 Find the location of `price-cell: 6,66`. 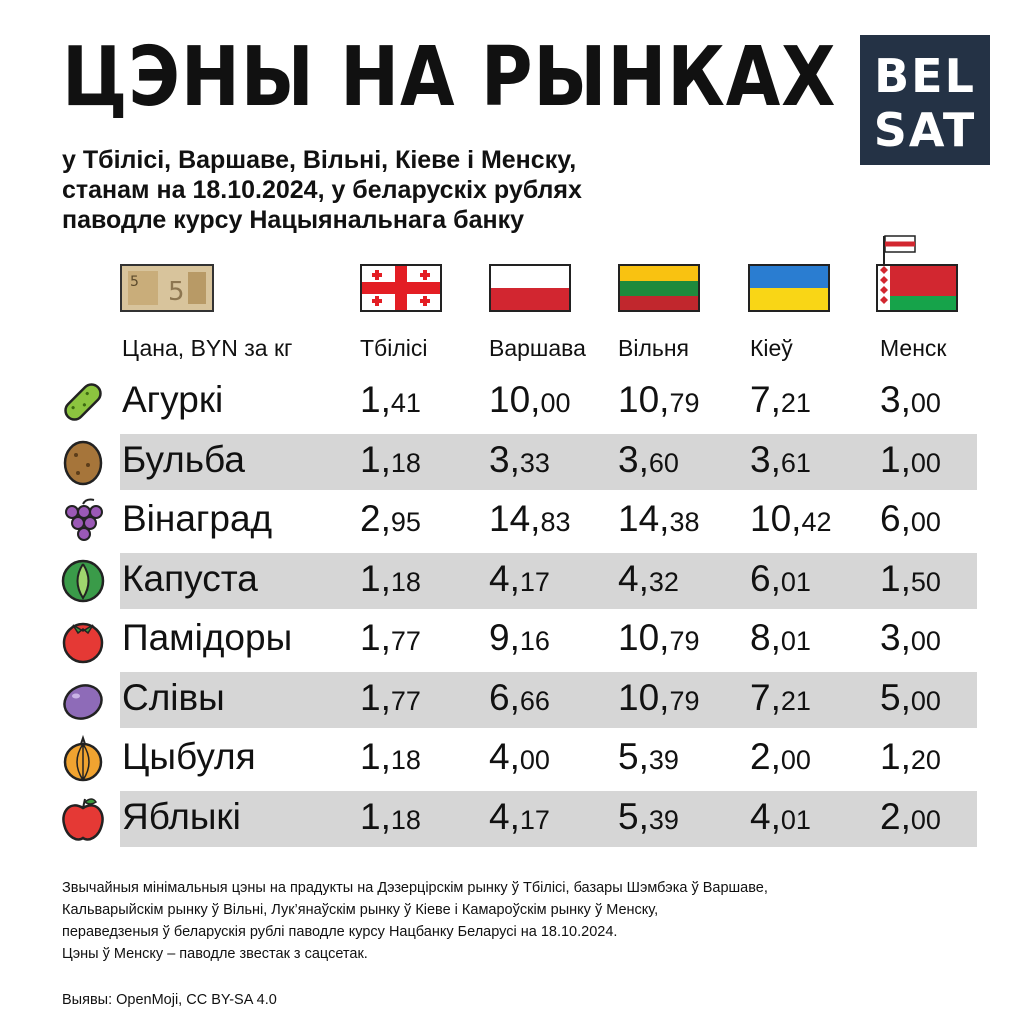

price-cell: 6,66 is located at coordinates (519, 698).